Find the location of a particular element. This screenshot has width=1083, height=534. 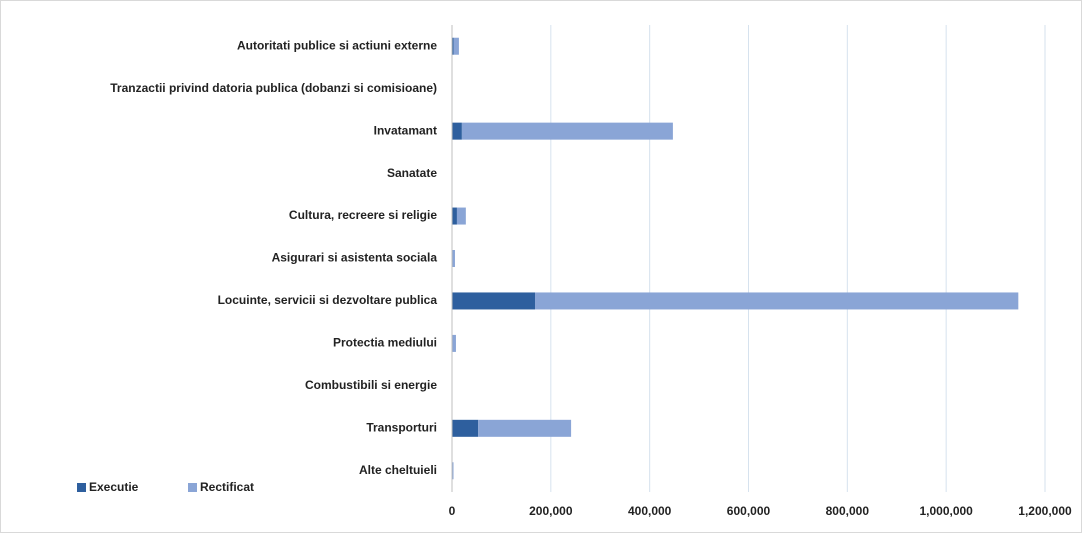

x-tick-label: 0 is located at coordinates (452, 511).